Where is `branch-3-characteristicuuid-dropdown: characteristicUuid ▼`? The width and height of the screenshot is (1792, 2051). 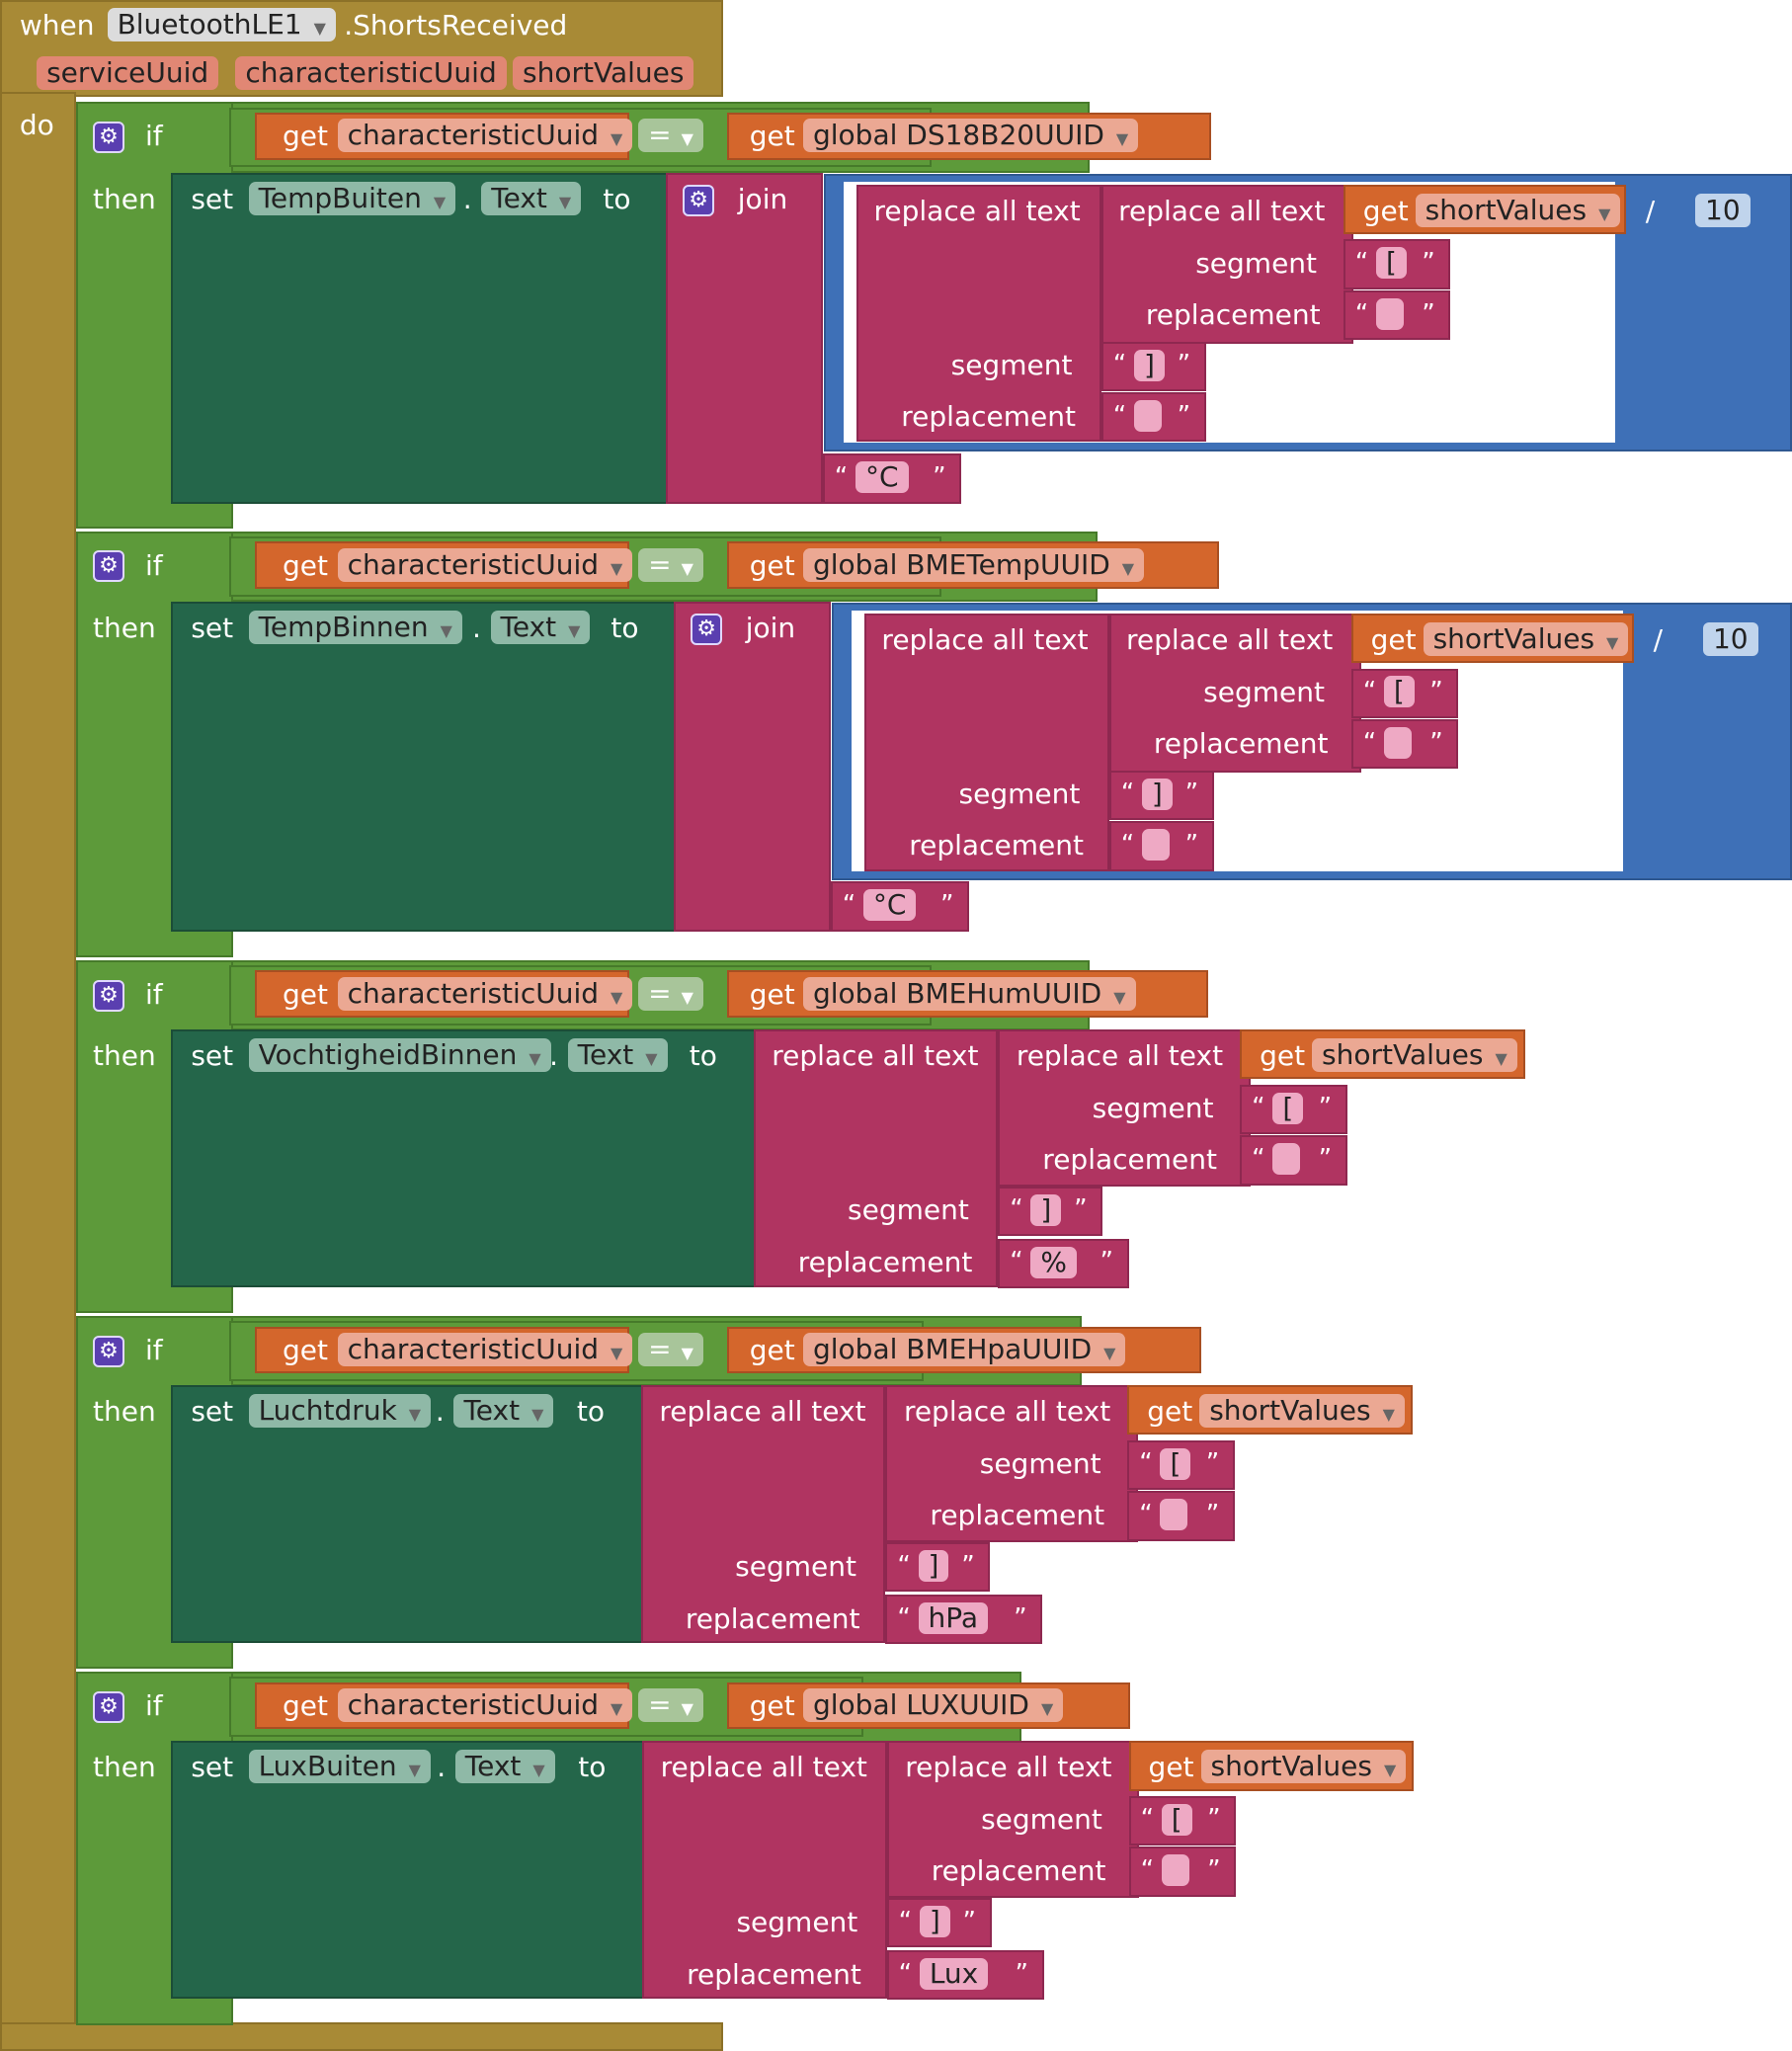 branch-3-characteristicuuid-dropdown: characteristicUuid ▼ is located at coordinates (485, 994).